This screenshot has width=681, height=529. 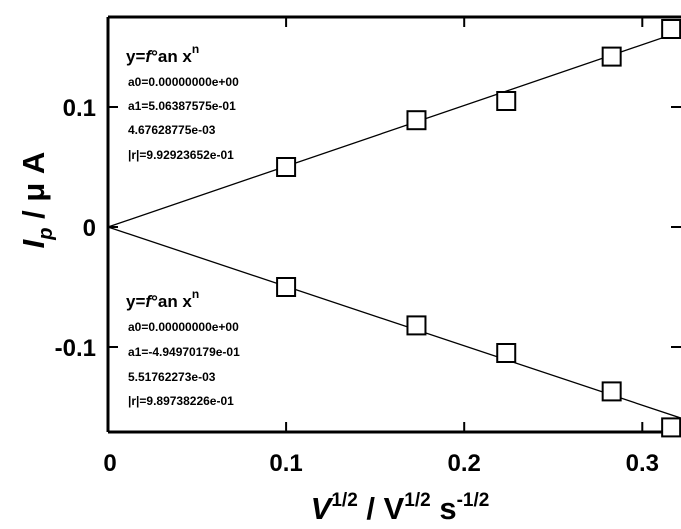 I want to click on fit-a1-lower: a1=-4.94970179e-01, so click(x=184, y=352).